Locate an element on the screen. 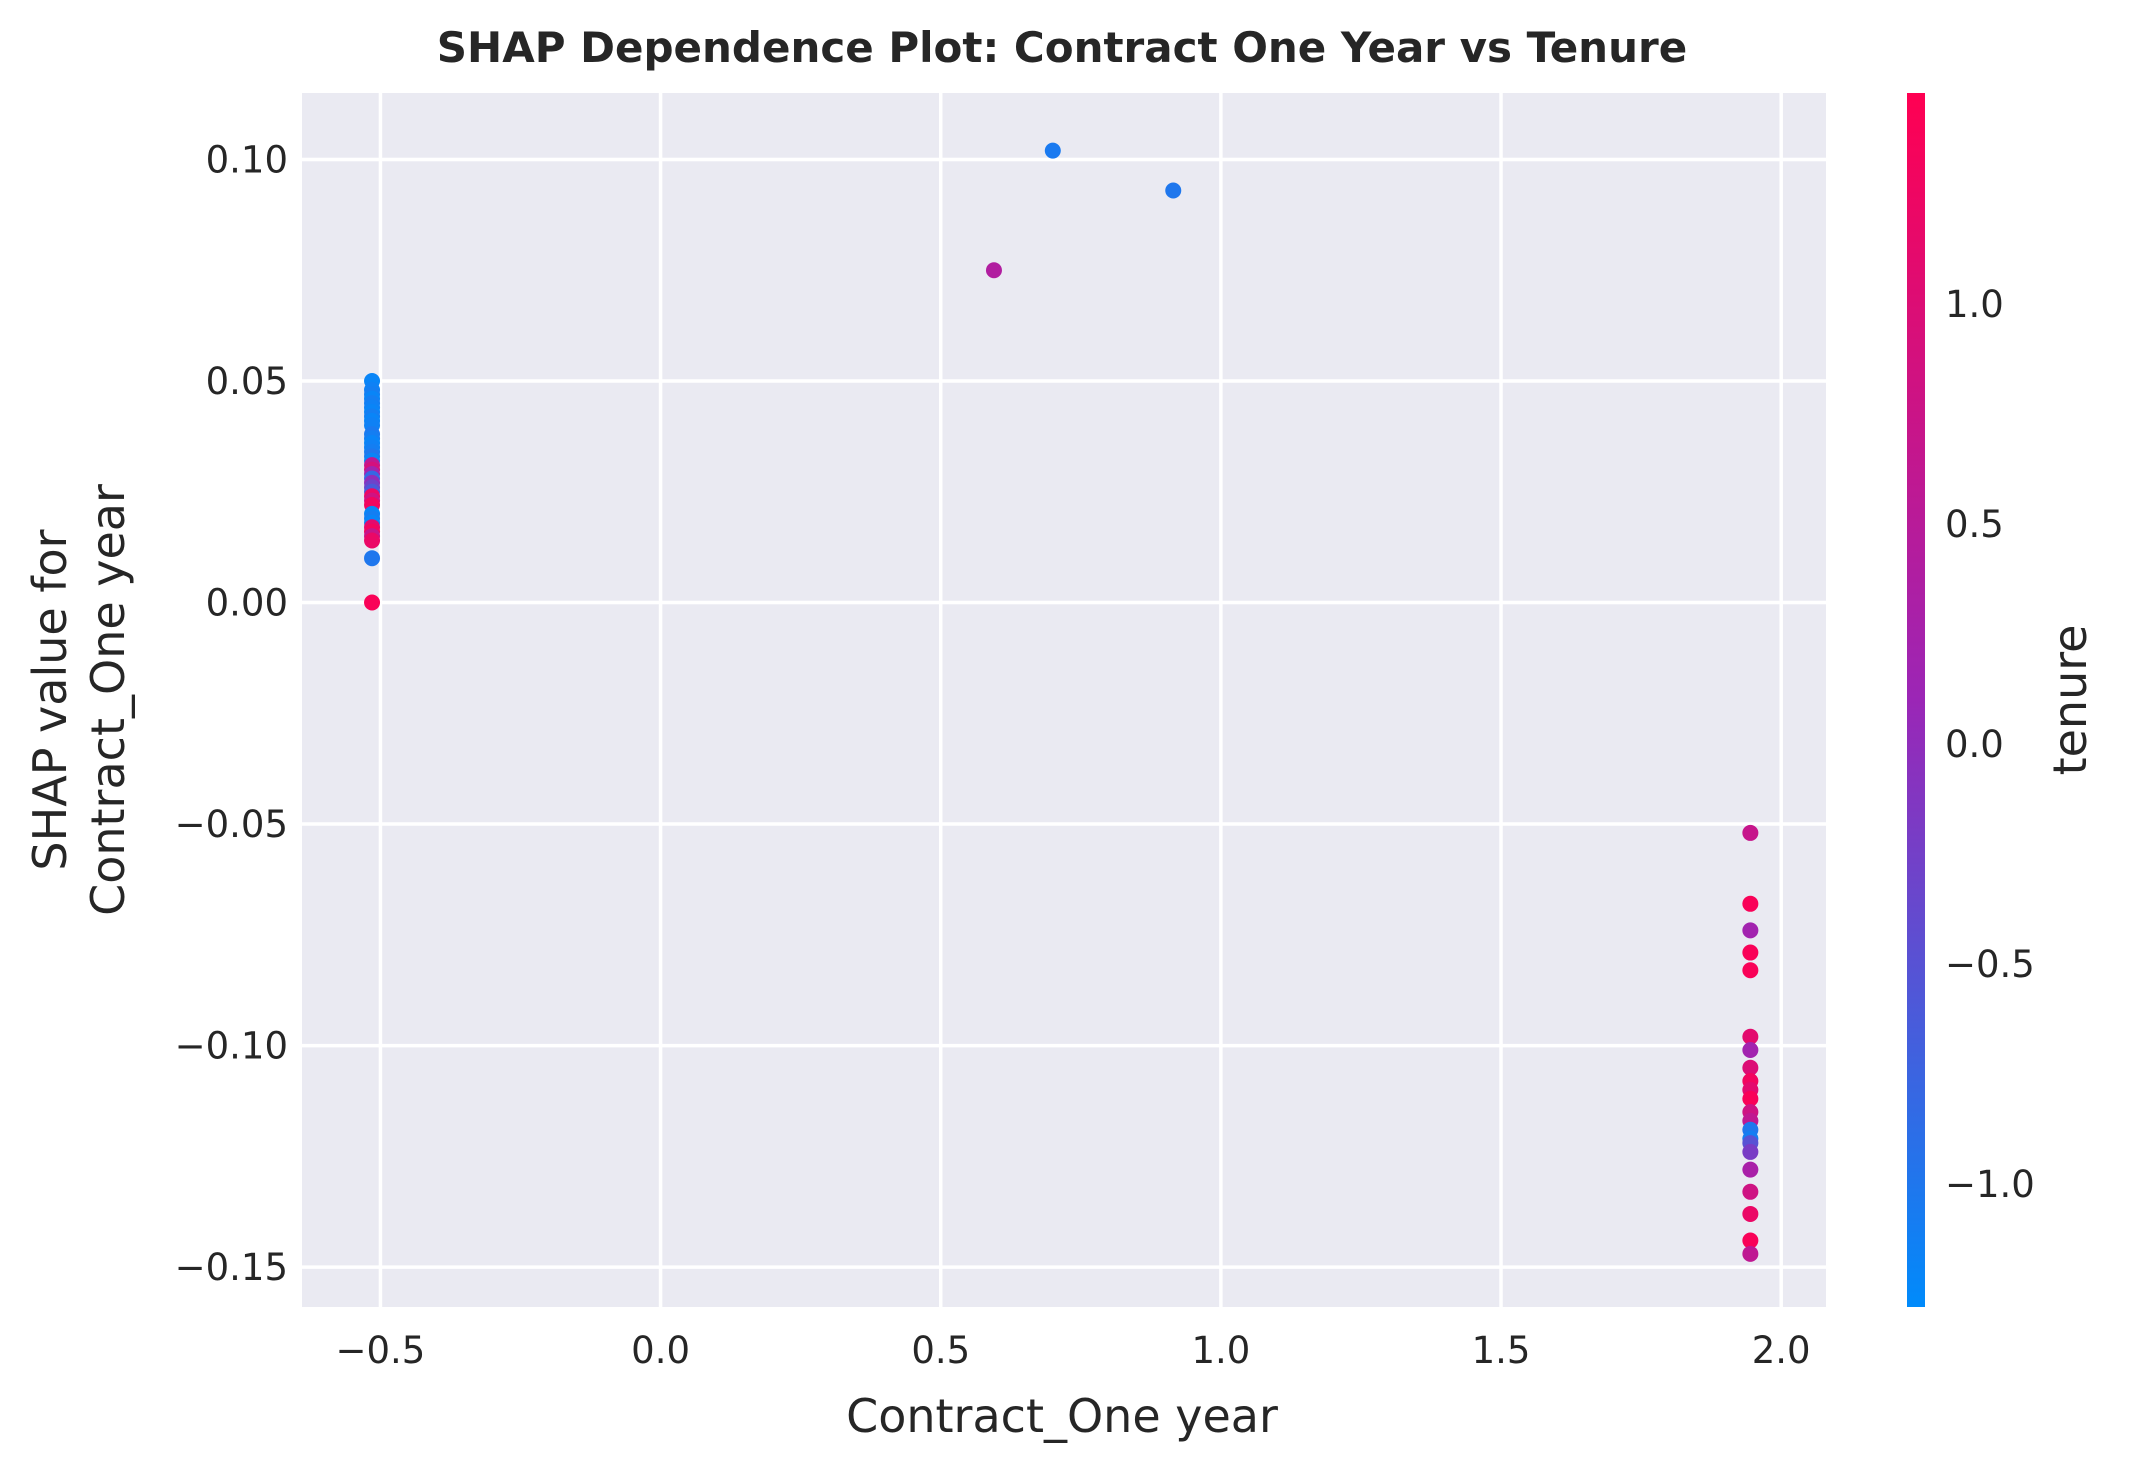  colorbar-tick-label: 1.0 is located at coordinates (1974, 304).